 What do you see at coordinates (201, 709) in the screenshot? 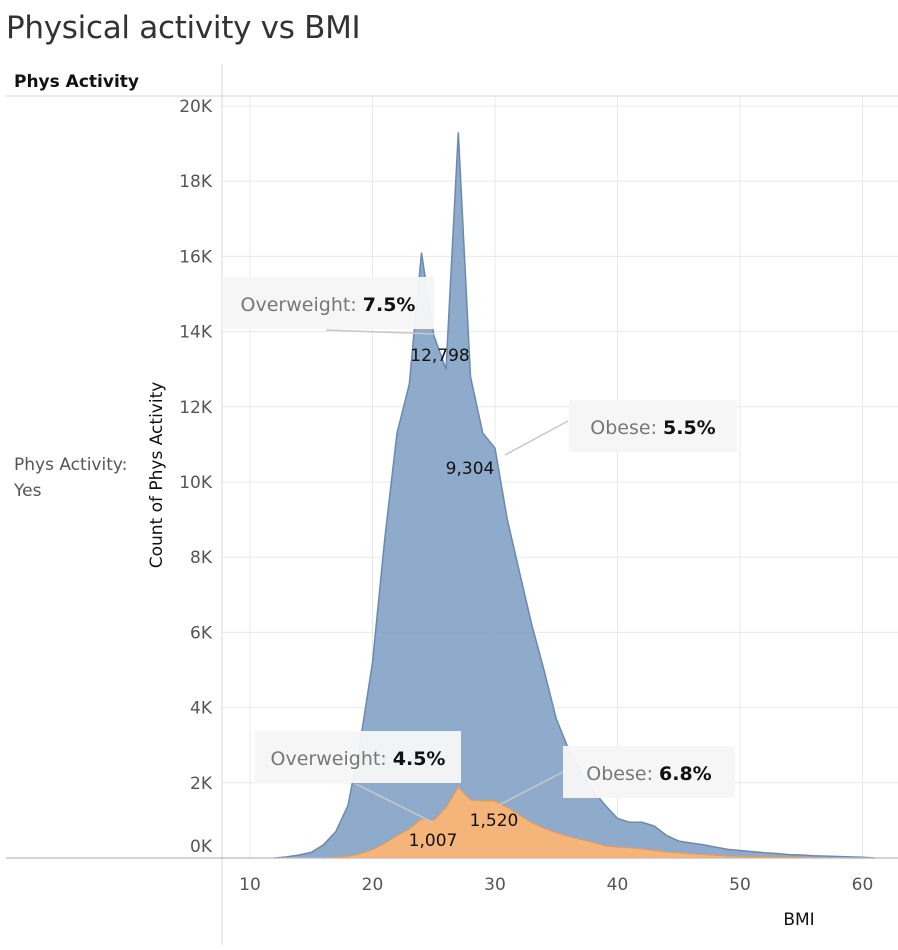
I see `y-tick-label: 4K` at bounding box center [201, 709].